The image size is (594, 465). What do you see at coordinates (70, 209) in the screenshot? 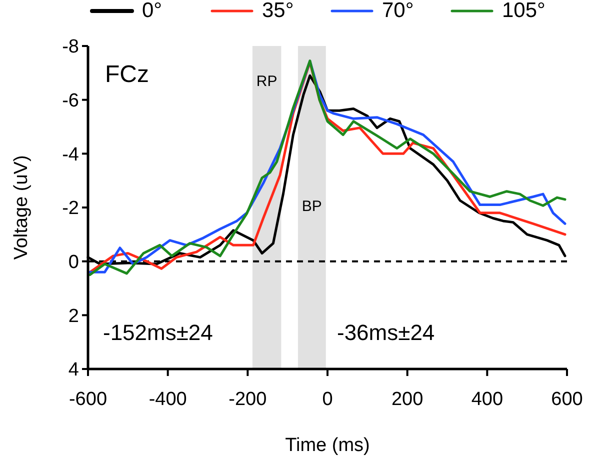
I see `y-tick-label: -2` at bounding box center [70, 209].